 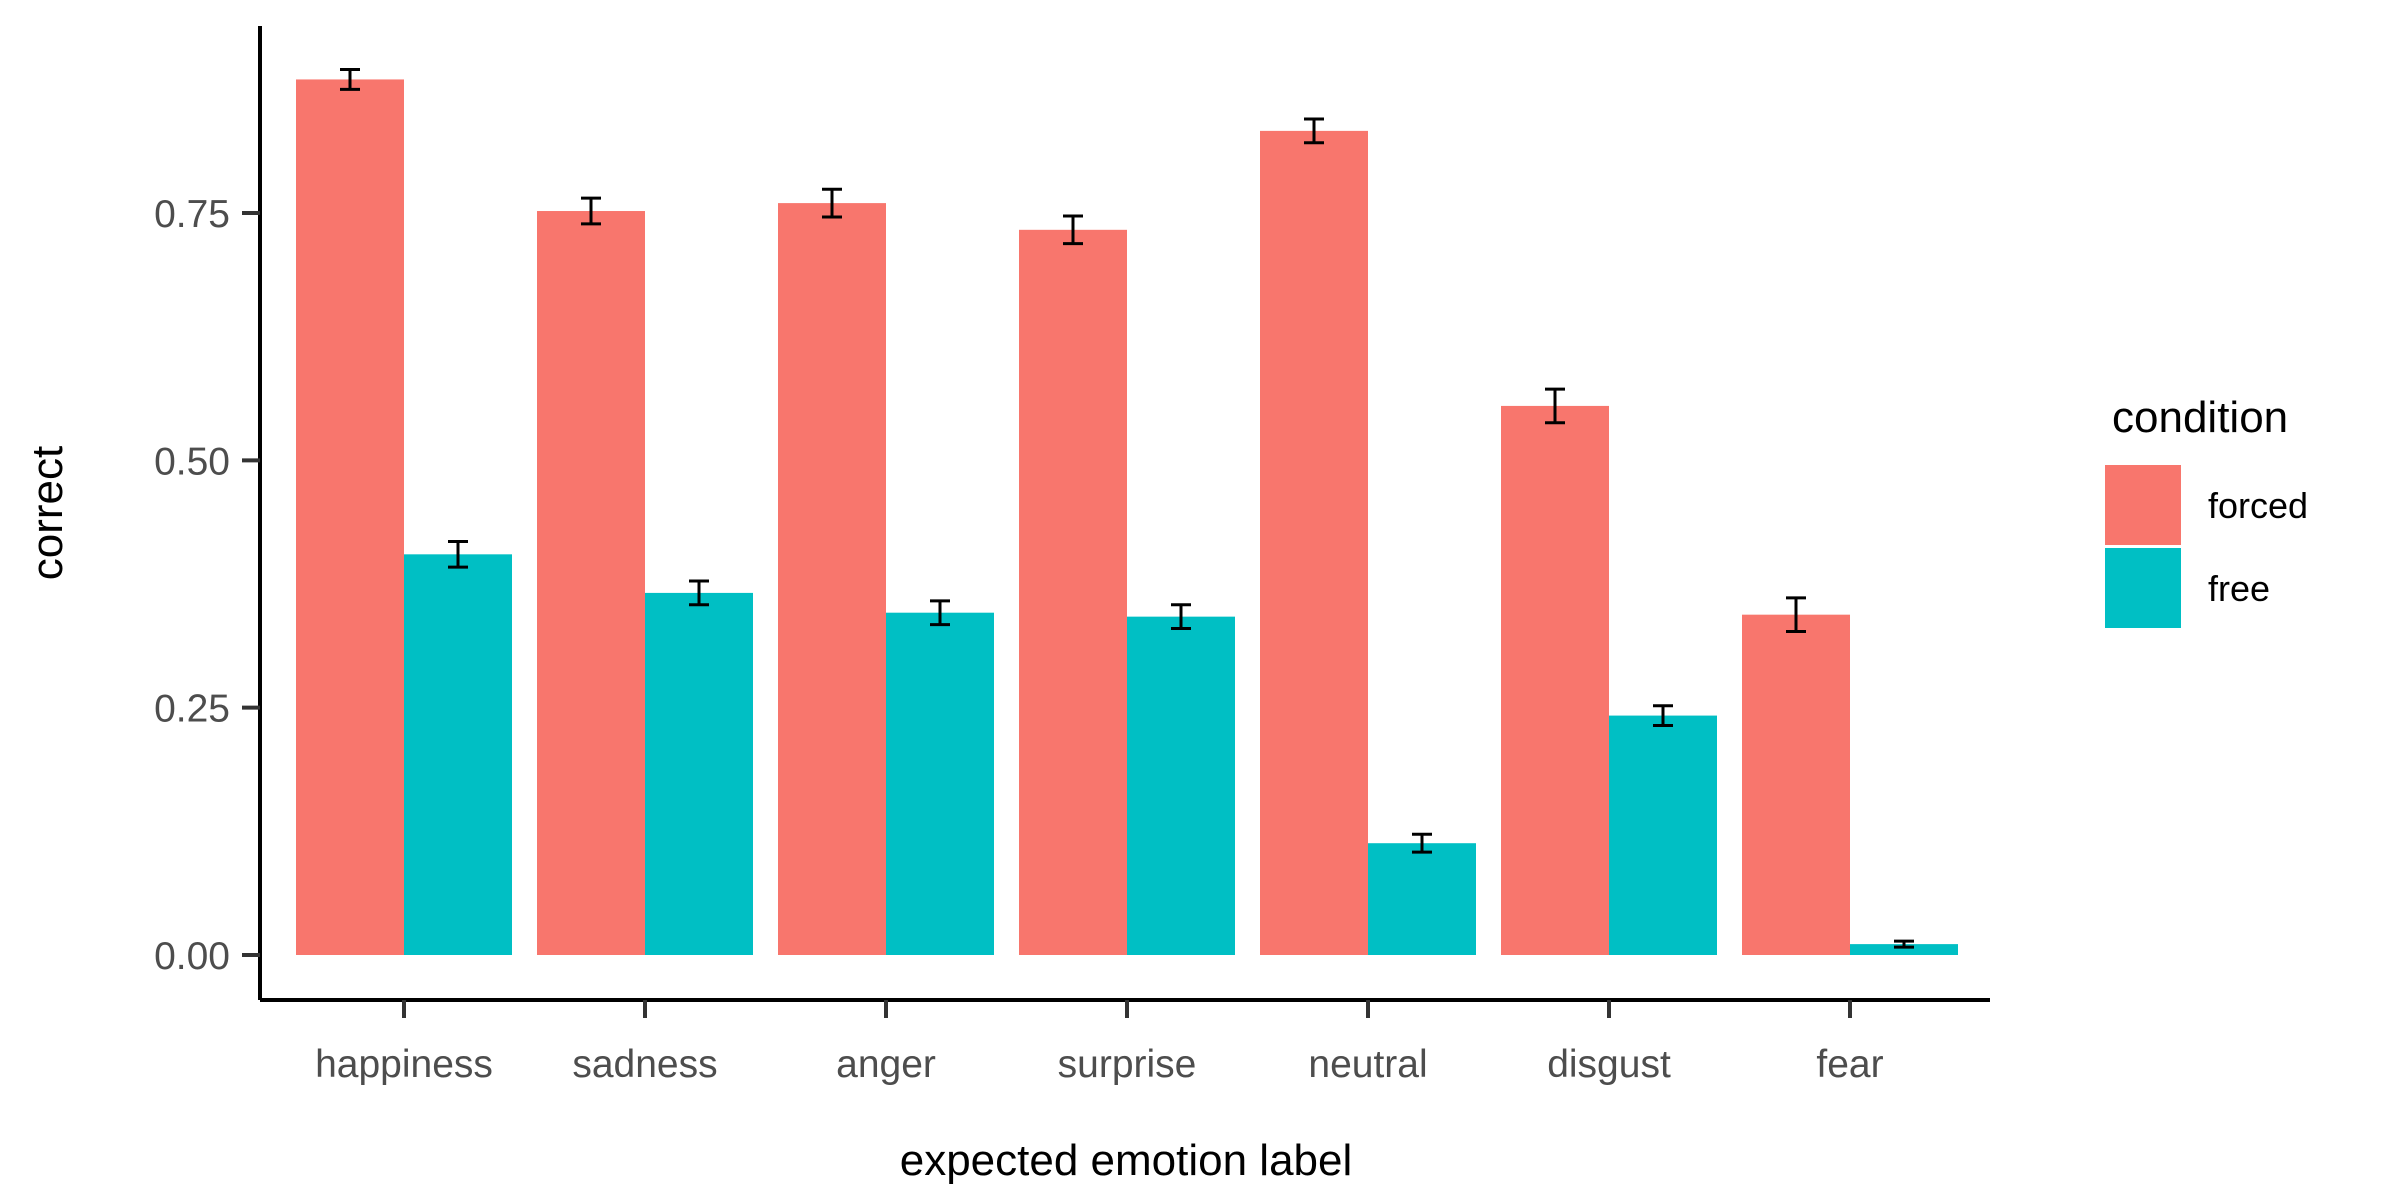 What do you see at coordinates (192, 709) in the screenshot?
I see `y-tick-label-0-25: 0.25` at bounding box center [192, 709].